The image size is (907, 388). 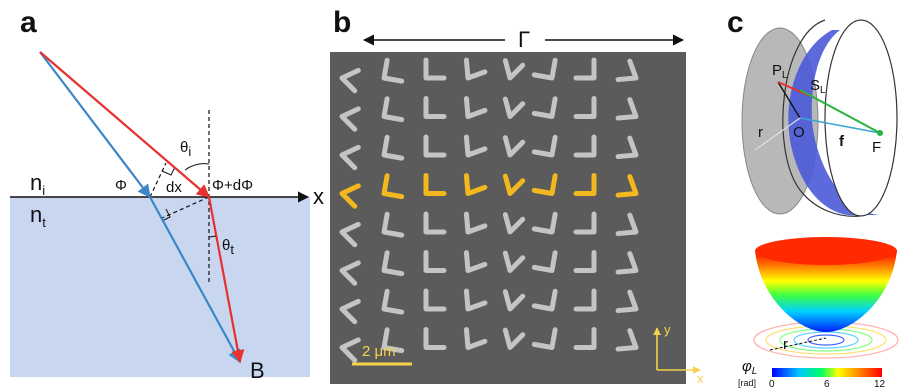 I want to click on phase-bowl-rim, so click(x=826, y=251).